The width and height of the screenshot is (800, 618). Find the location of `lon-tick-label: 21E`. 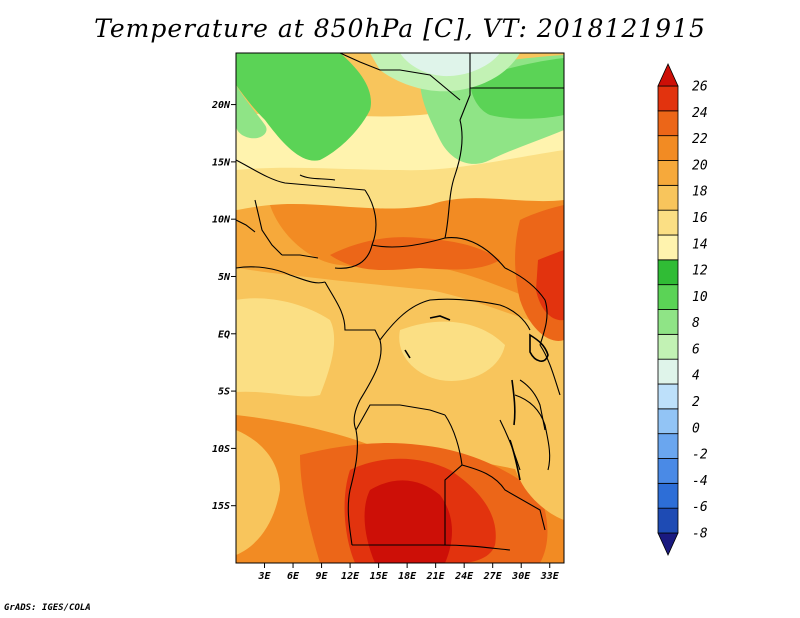

lon-tick-label: 21E is located at coordinates (436, 576).